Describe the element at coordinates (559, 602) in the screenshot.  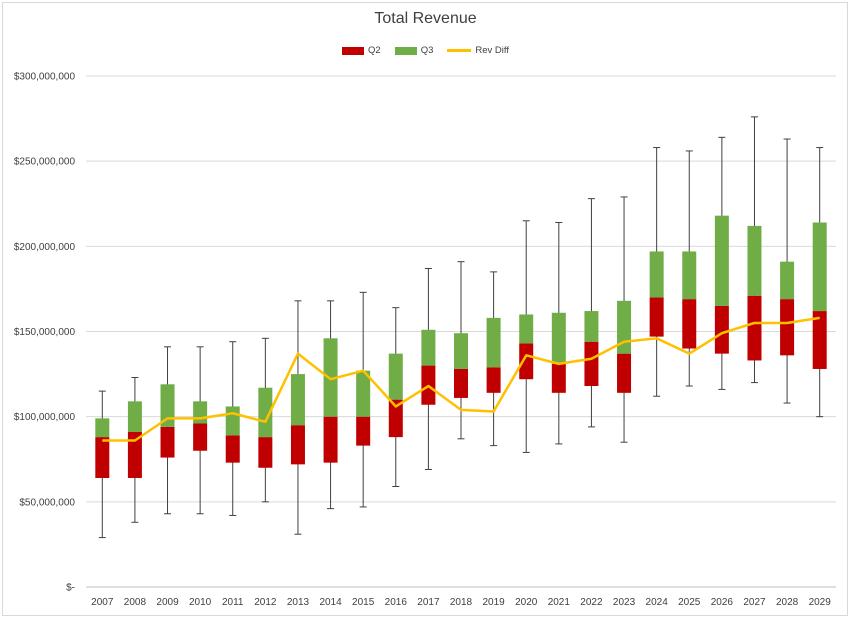
I see `x-tick-label: 2021` at that location.